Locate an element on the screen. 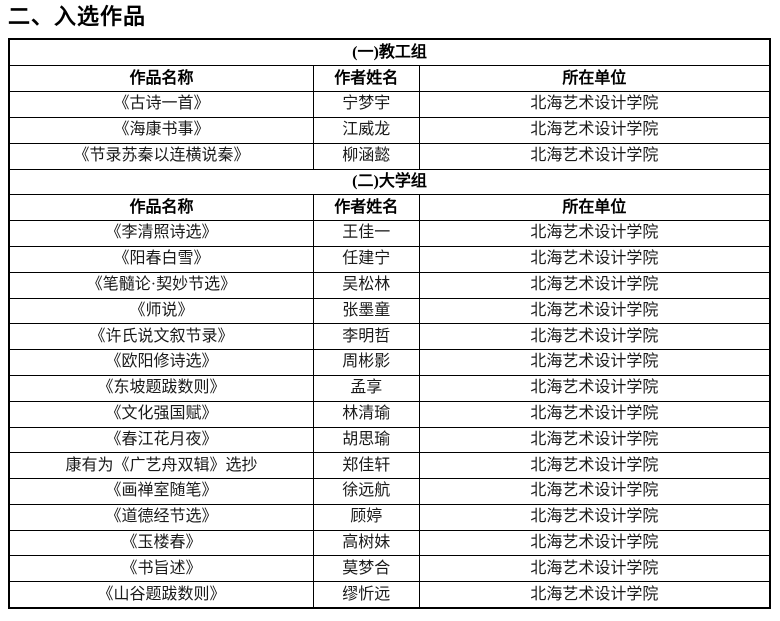 Image resolution: width=780 pixels, height=621 pixels. author-cell: 郑佳轩 is located at coordinates (366, 466).